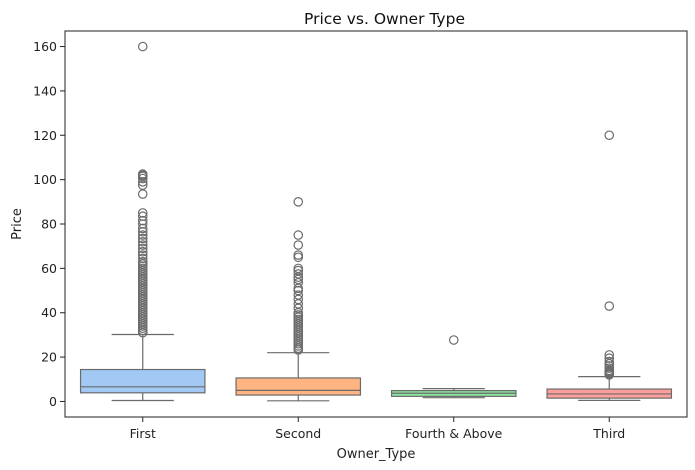  I want to click on y-tick-label: 60, so click(49, 268).